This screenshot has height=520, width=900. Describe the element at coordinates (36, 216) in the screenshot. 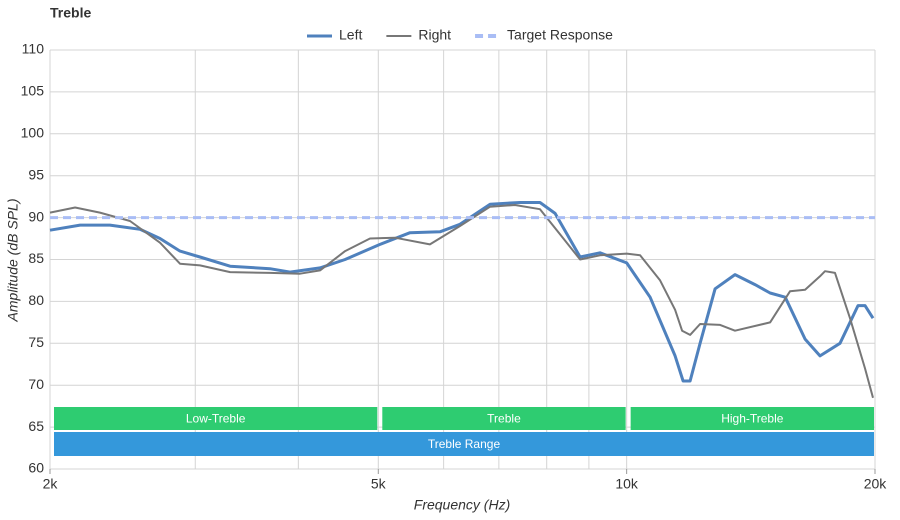

I see `y-tick-label: 90` at that location.